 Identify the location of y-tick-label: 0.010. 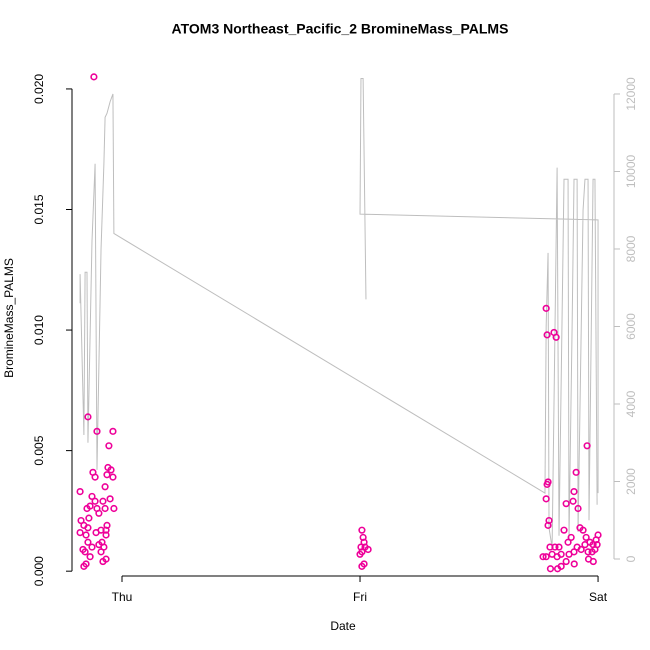
(39, 330).